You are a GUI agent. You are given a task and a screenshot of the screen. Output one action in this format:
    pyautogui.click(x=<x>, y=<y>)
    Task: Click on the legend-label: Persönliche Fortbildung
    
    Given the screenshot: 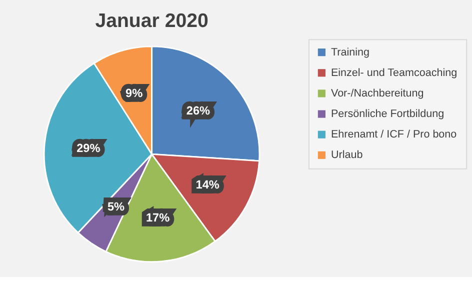 What is the action you would take?
    pyautogui.click(x=387, y=114)
    